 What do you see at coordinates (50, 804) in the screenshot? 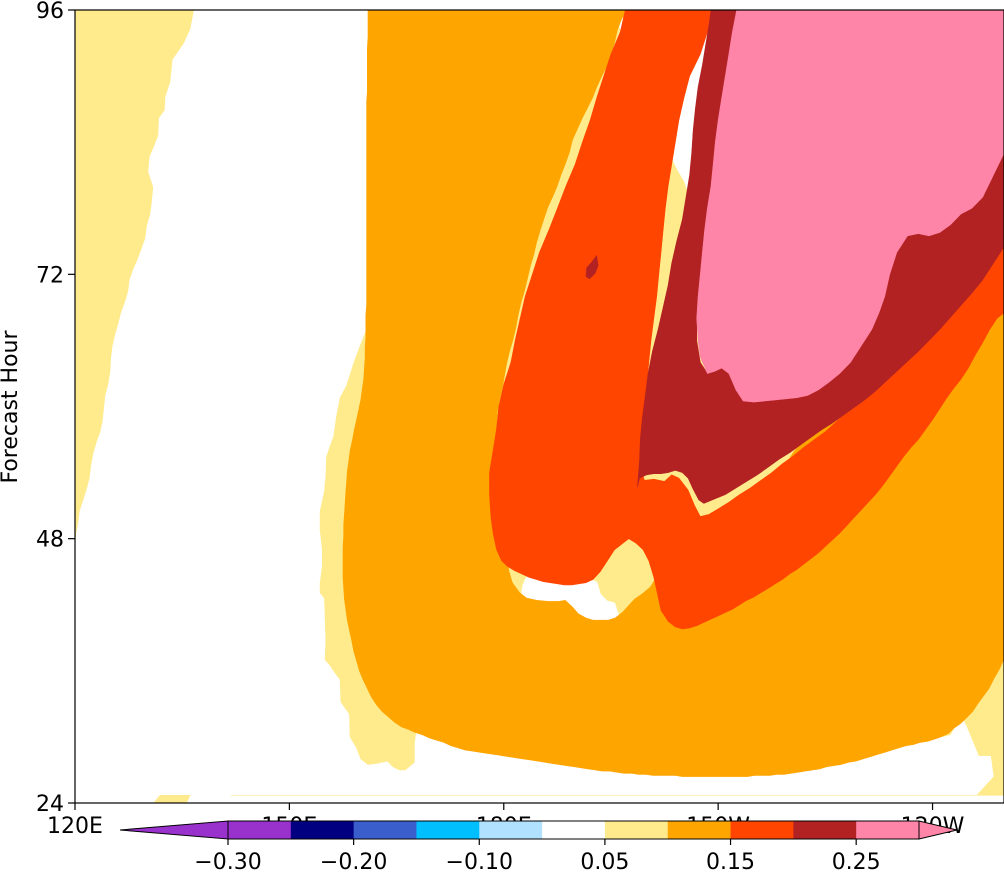
I see `y-tick-label-0: 24` at bounding box center [50, 804].